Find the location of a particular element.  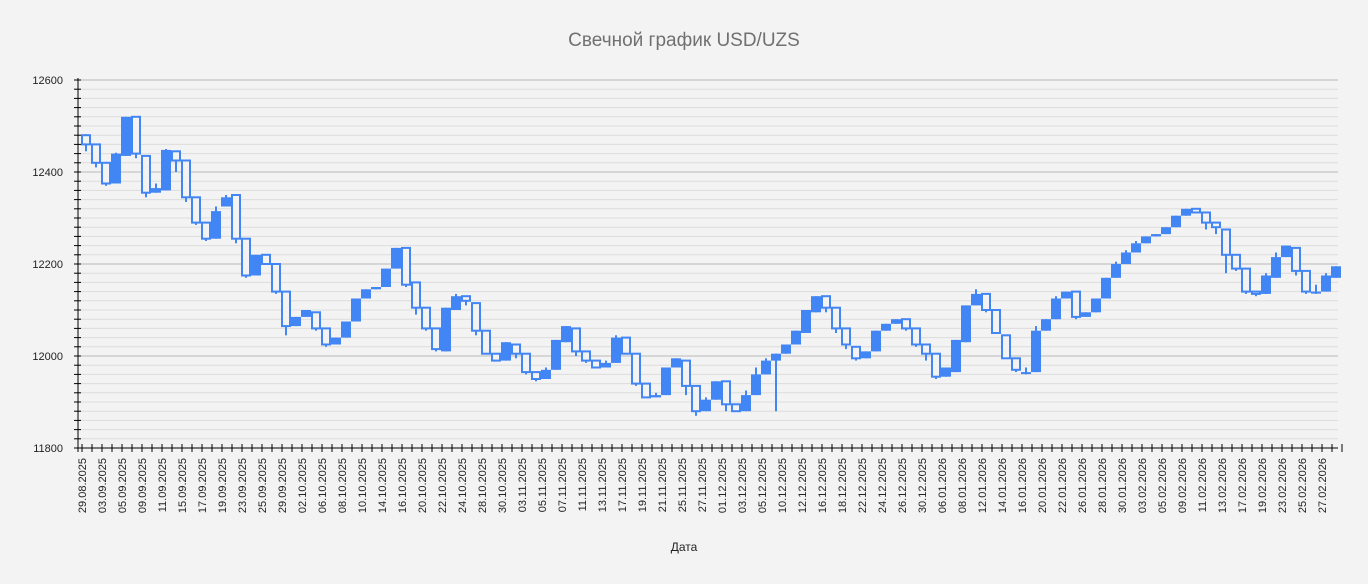

x-tick-label: 27.02.2026 is located at coordinates (1323, 485).